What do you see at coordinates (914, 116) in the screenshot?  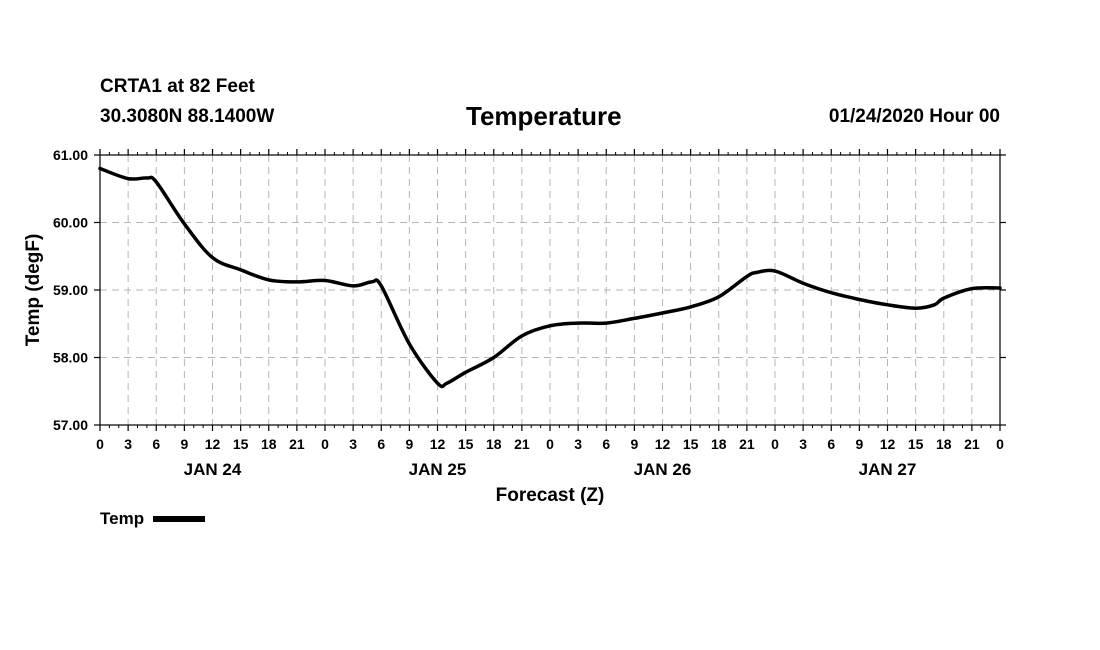 I see `forecast-run-time: 01/24/2020 Hour 00` at bounding box center [914, 116].